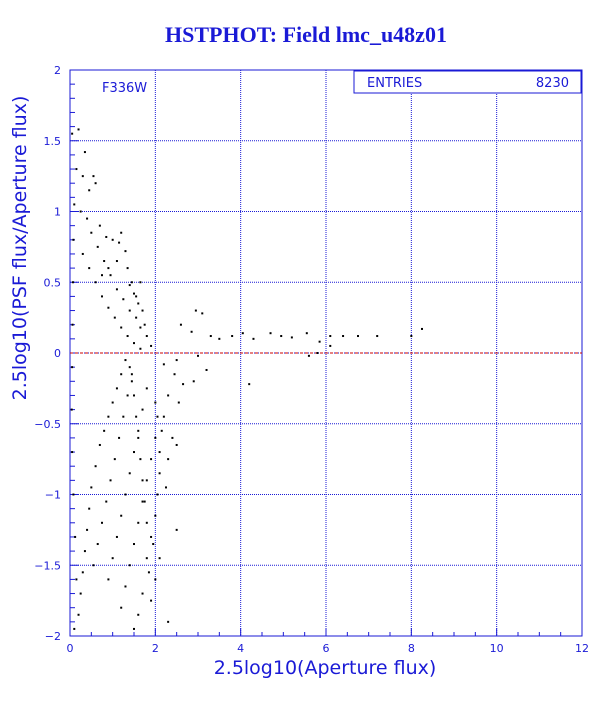 The height and width of the screenshot is (709, 612). What do you see at coordinates (394, 83) in the screenshot?
I see `stats-entries-label: ENTRIES` at bounding box center [394, 83].